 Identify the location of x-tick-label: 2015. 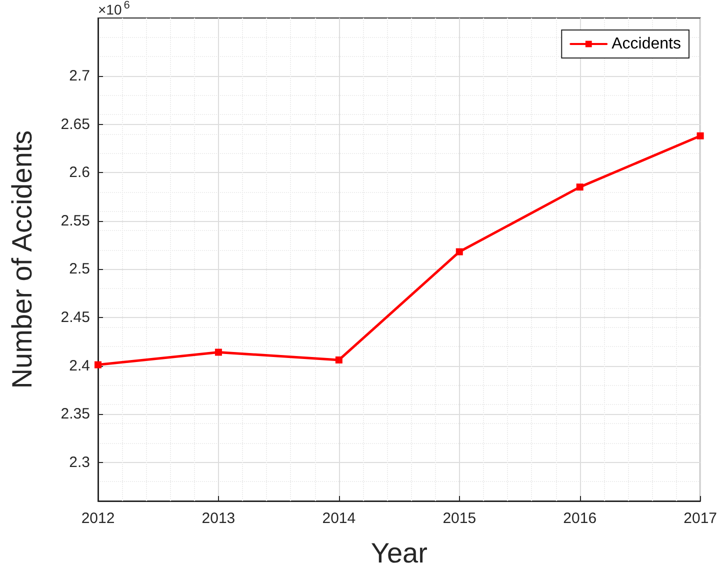
(459, 518).